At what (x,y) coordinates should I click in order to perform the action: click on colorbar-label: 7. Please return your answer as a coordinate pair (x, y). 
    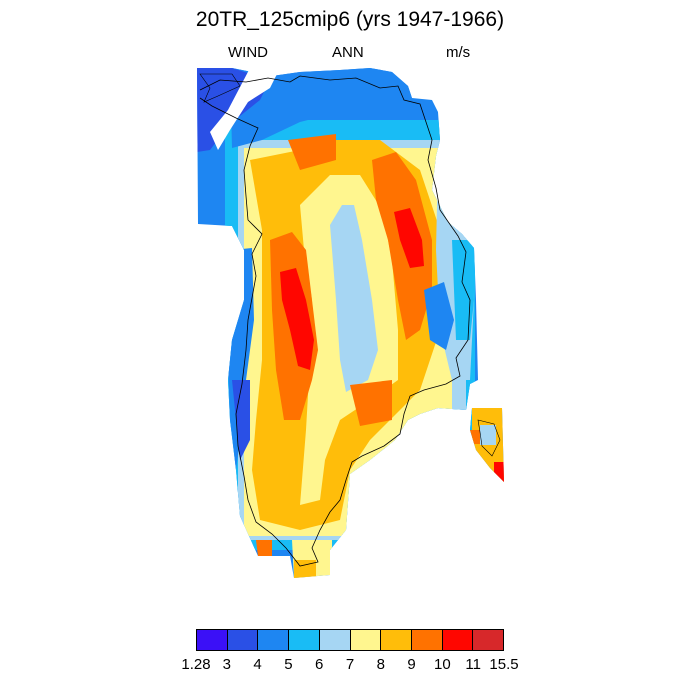
    Looking at the image, I should click on (350, 664).